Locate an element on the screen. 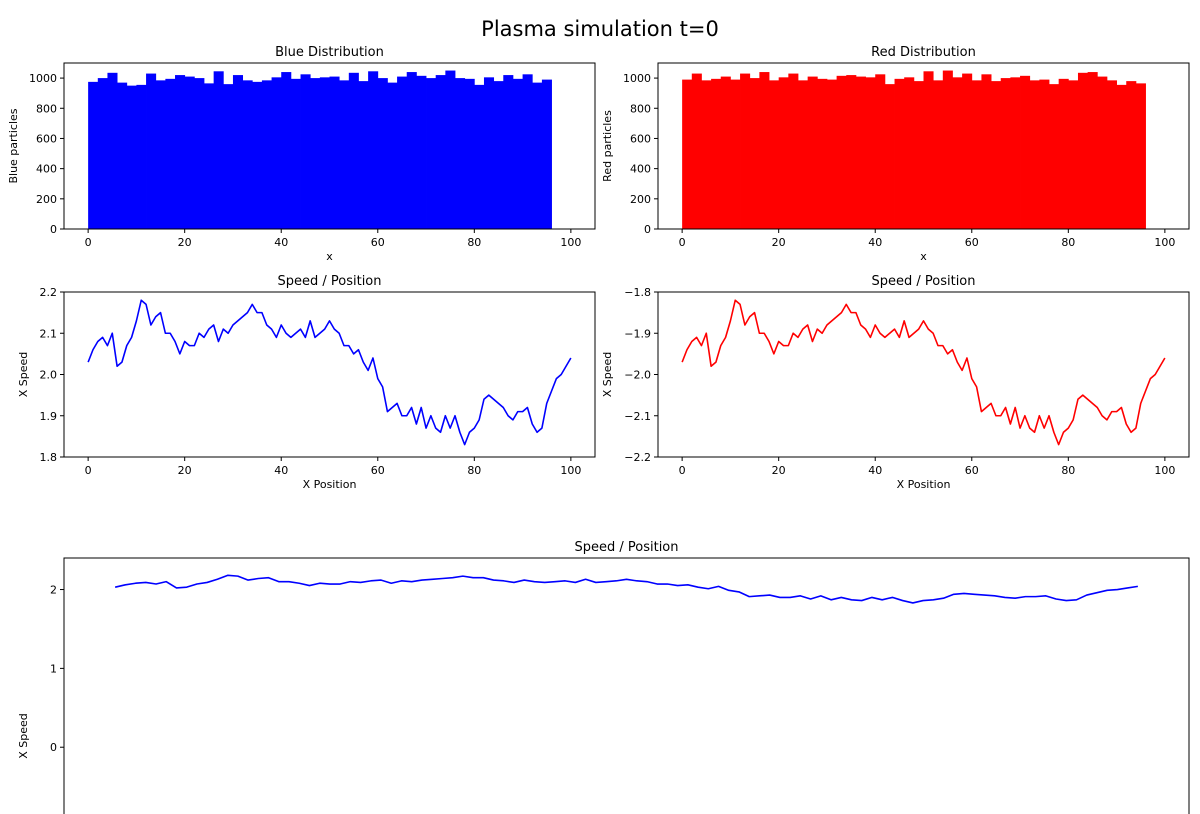 This screenshot has height=814, width=1200. red-speed-series-line is located at coordinates (923, 372).